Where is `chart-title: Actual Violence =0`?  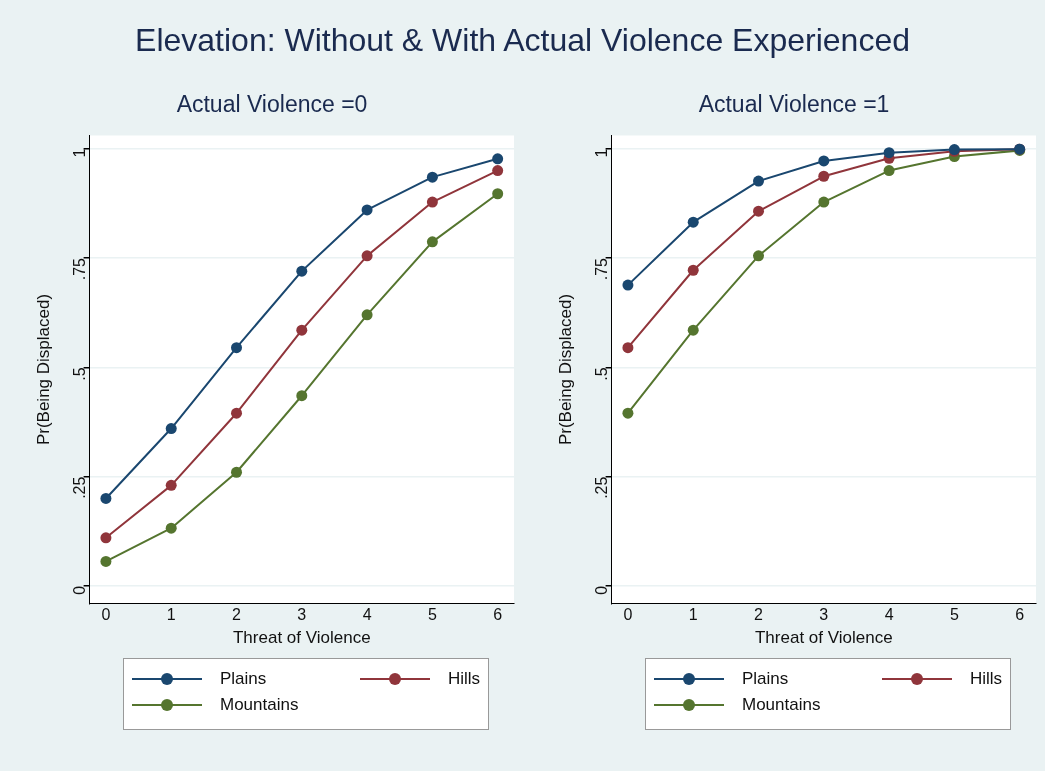 chart-title: Actual Violence =0 is located at coordinates (272, 104).